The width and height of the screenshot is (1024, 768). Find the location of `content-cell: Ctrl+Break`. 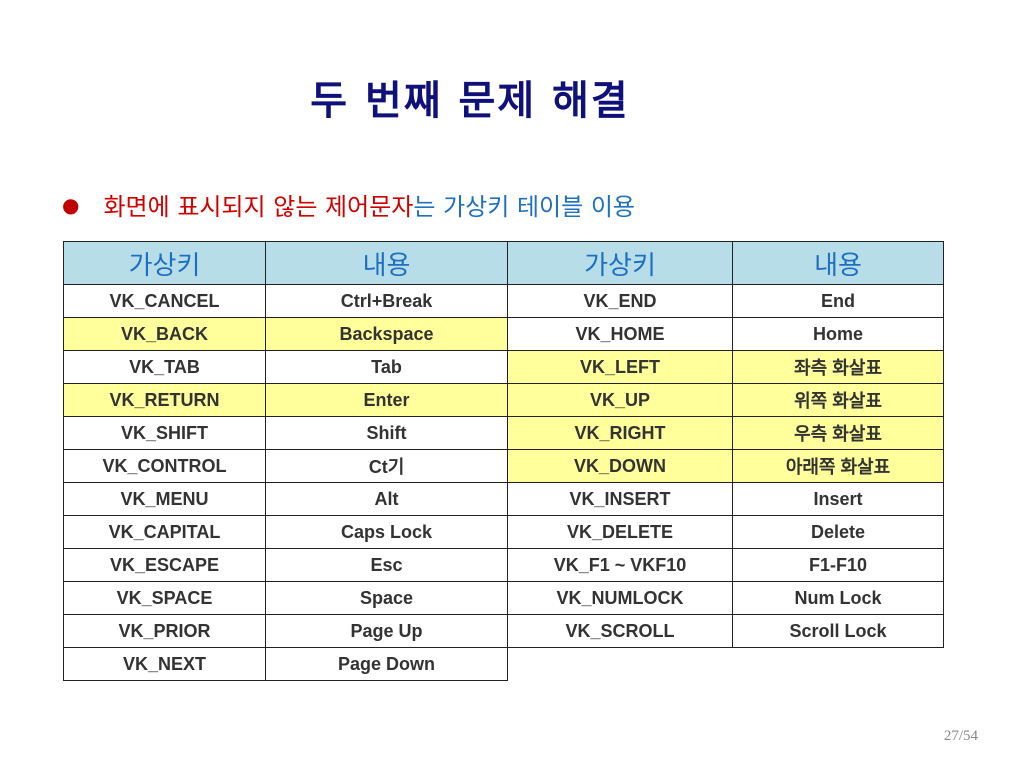

content-cell: Ctrl+Break is located at coordinates (386, 301).